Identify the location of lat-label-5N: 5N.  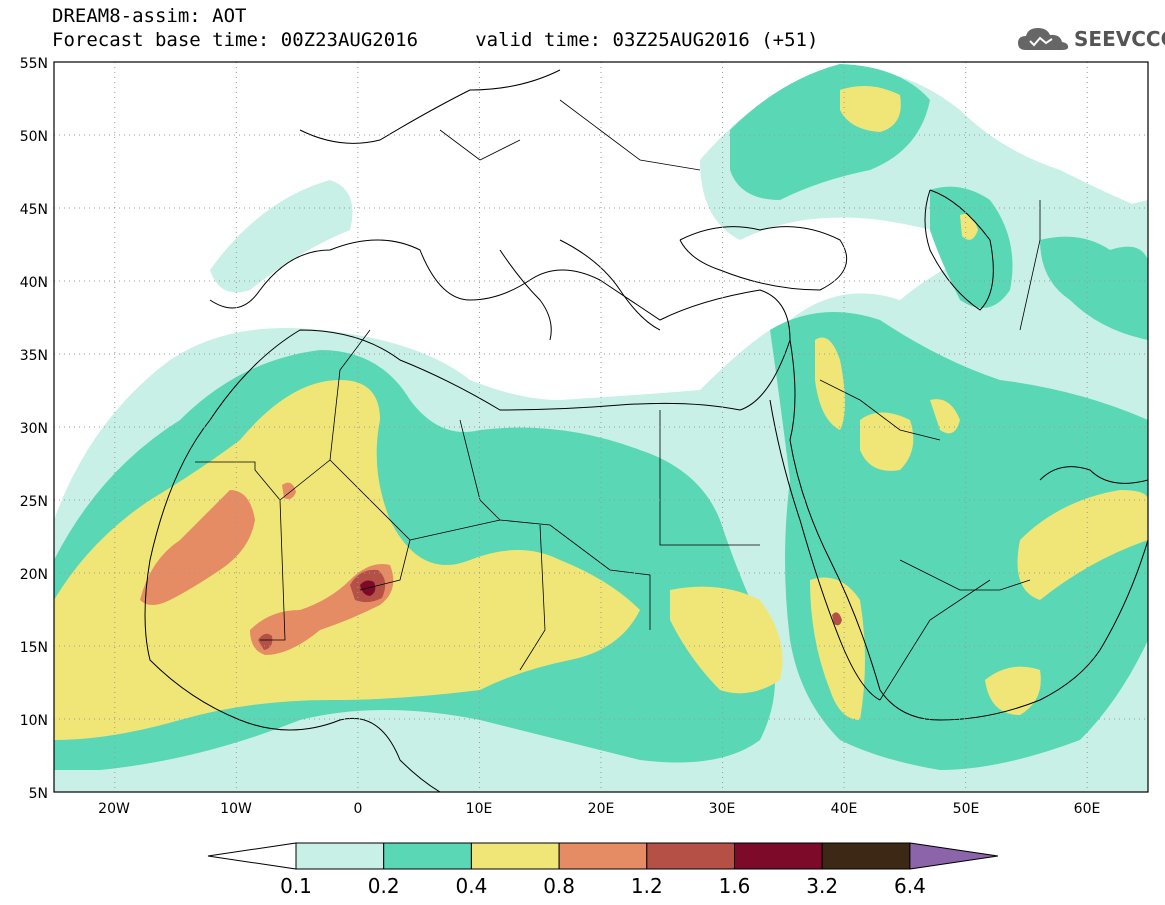
(38, 794).